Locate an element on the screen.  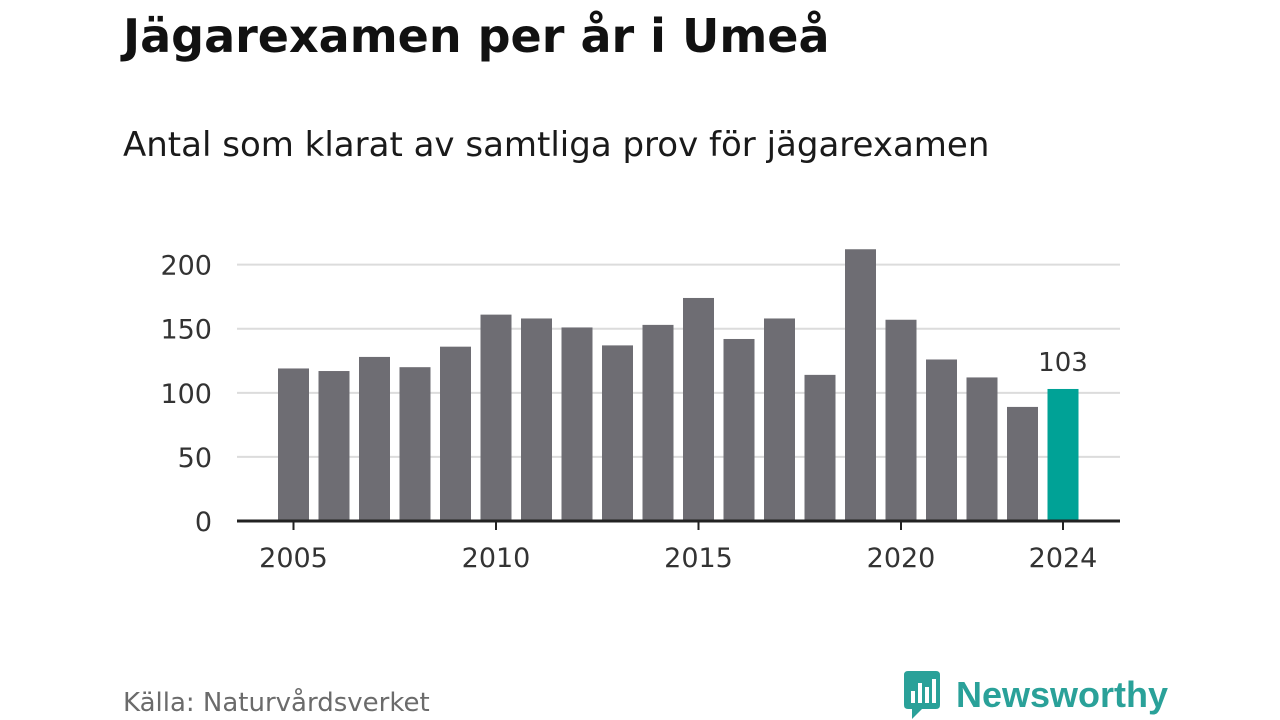
y-tick-label: 0 is located at coordinates (203, 522).